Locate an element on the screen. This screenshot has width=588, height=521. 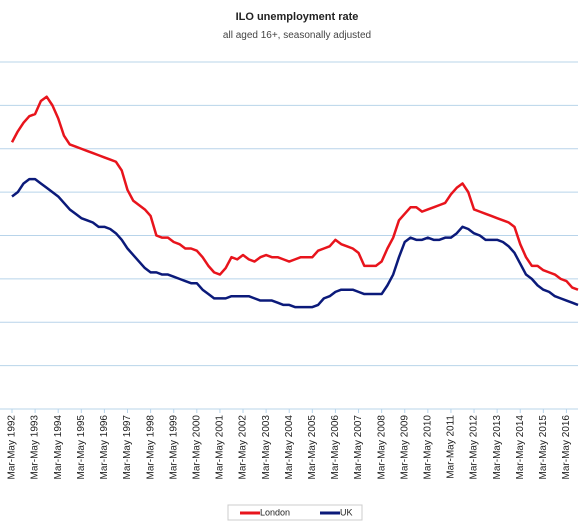
x-tick-label: Mar-May 1996 is located at coordinates (104, 447).